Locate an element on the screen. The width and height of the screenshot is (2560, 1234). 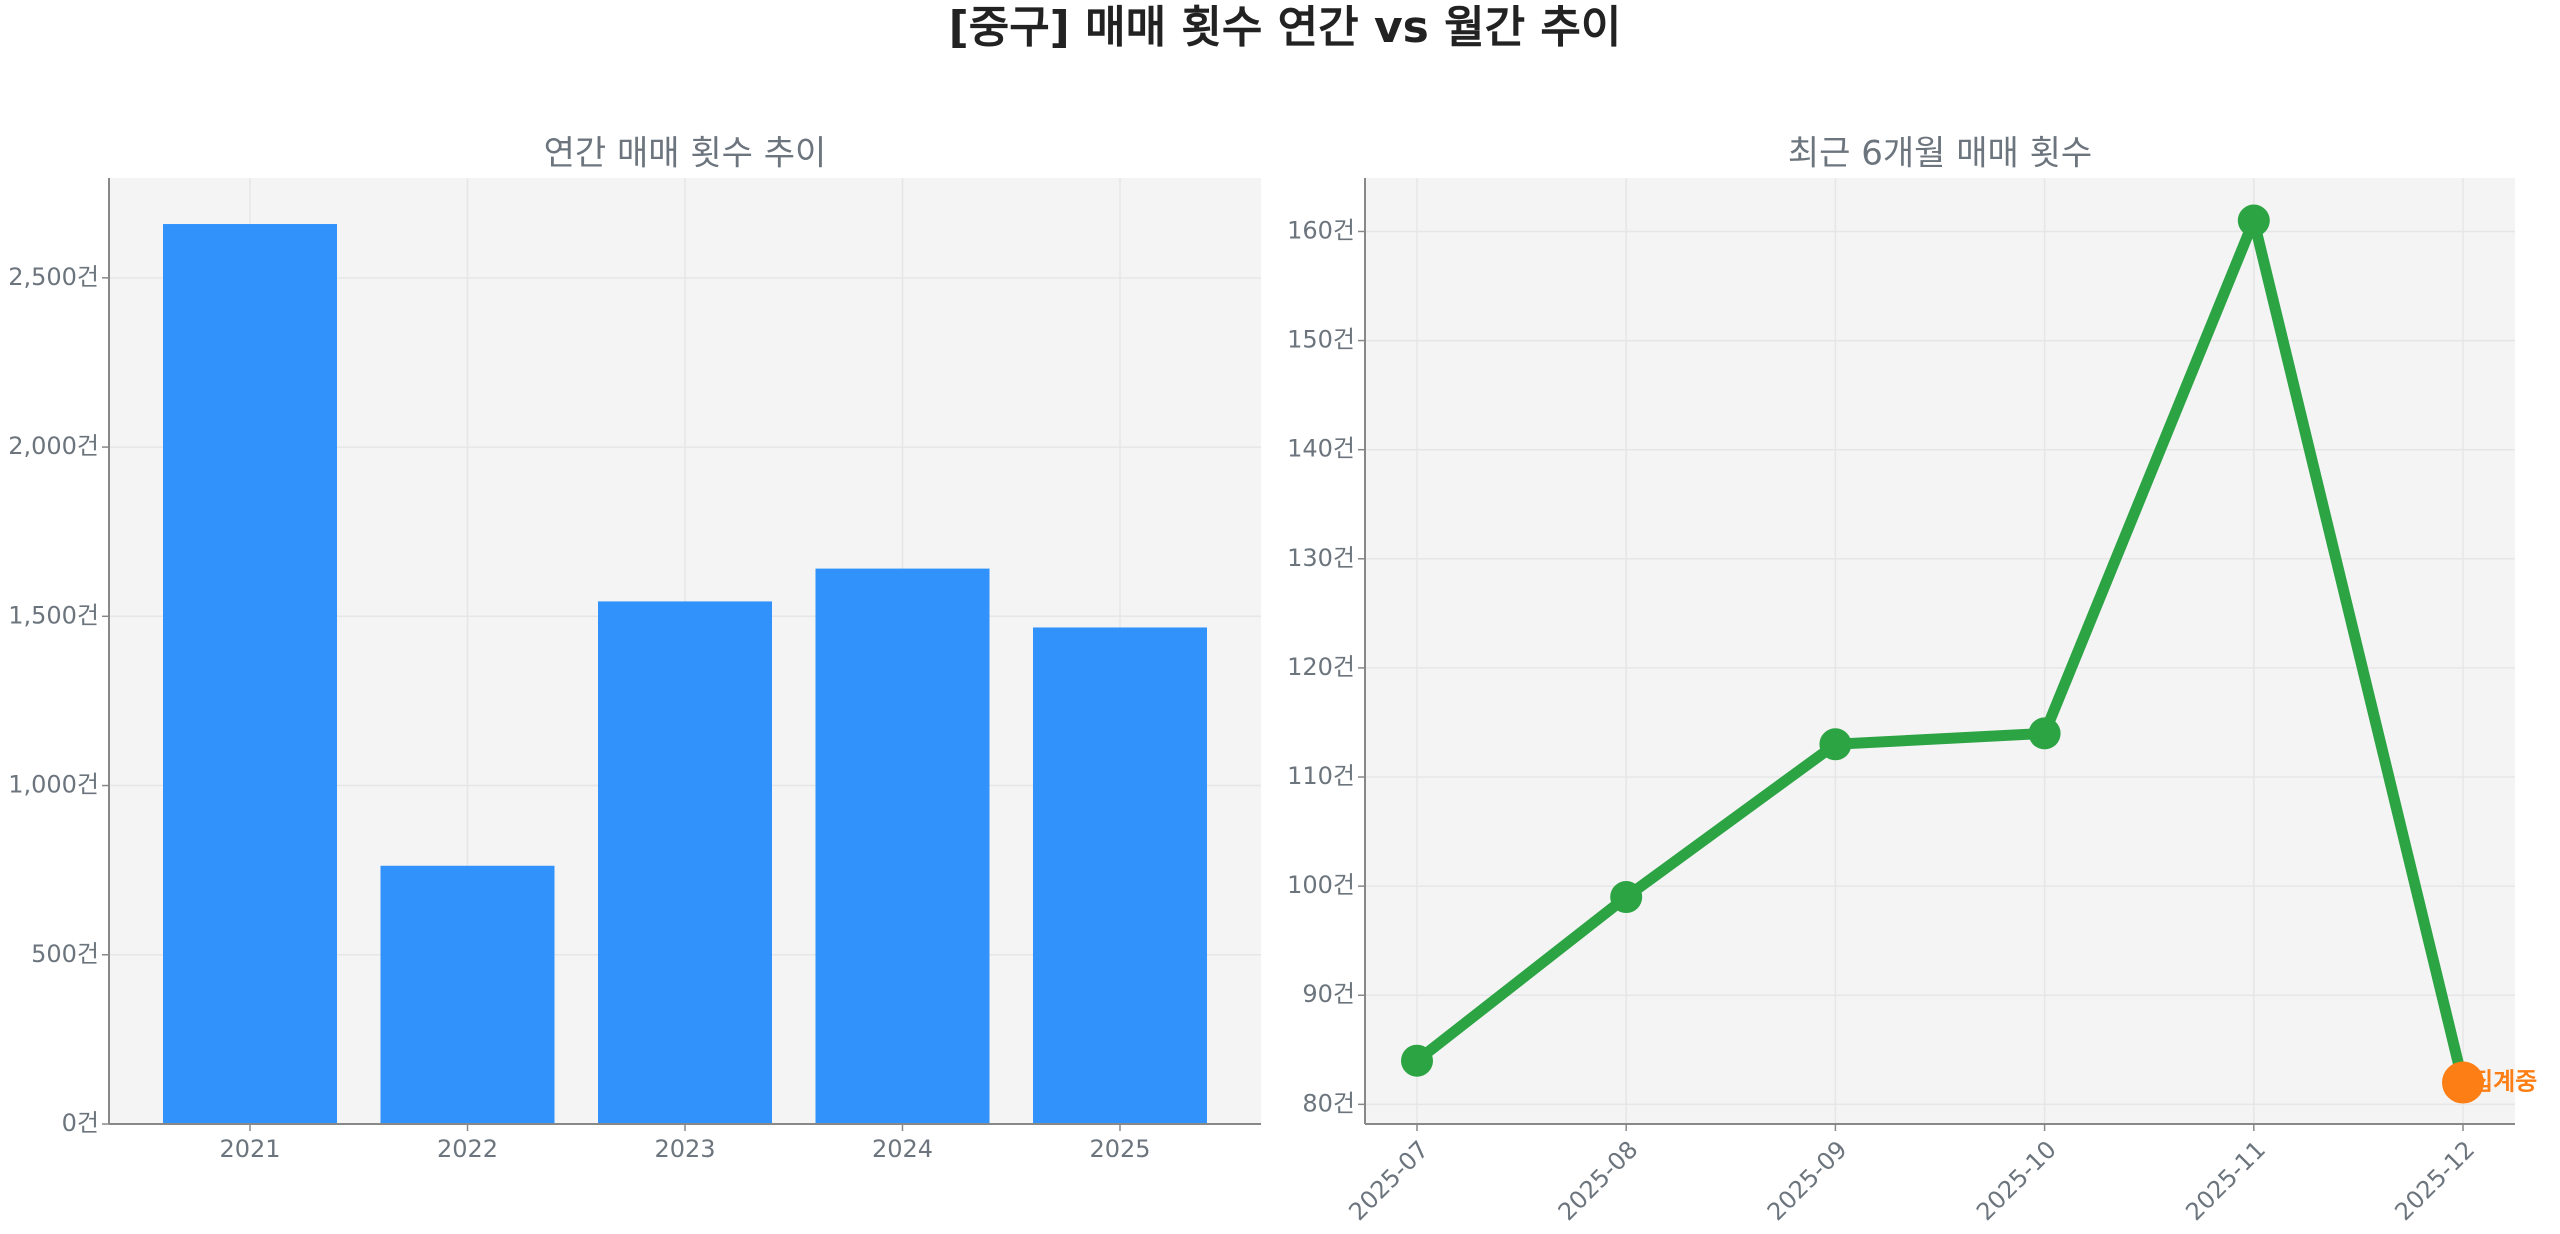
x-tick-label: 2025-08 is located at coordinates (1598, 1180).